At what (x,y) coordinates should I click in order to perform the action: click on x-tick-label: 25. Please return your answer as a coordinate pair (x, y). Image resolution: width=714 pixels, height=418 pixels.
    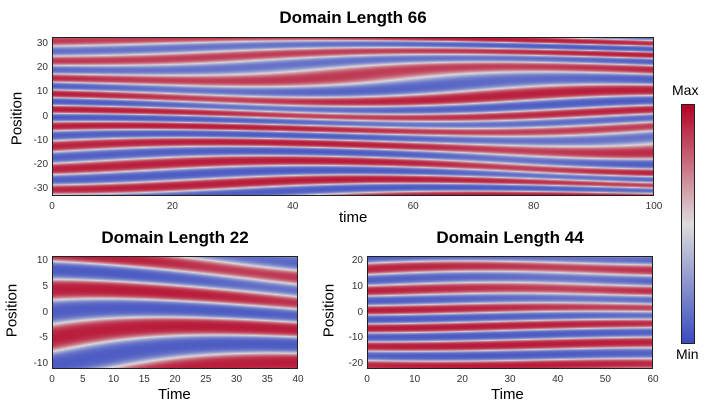
    Looking at the image, I should click on (206, 379).